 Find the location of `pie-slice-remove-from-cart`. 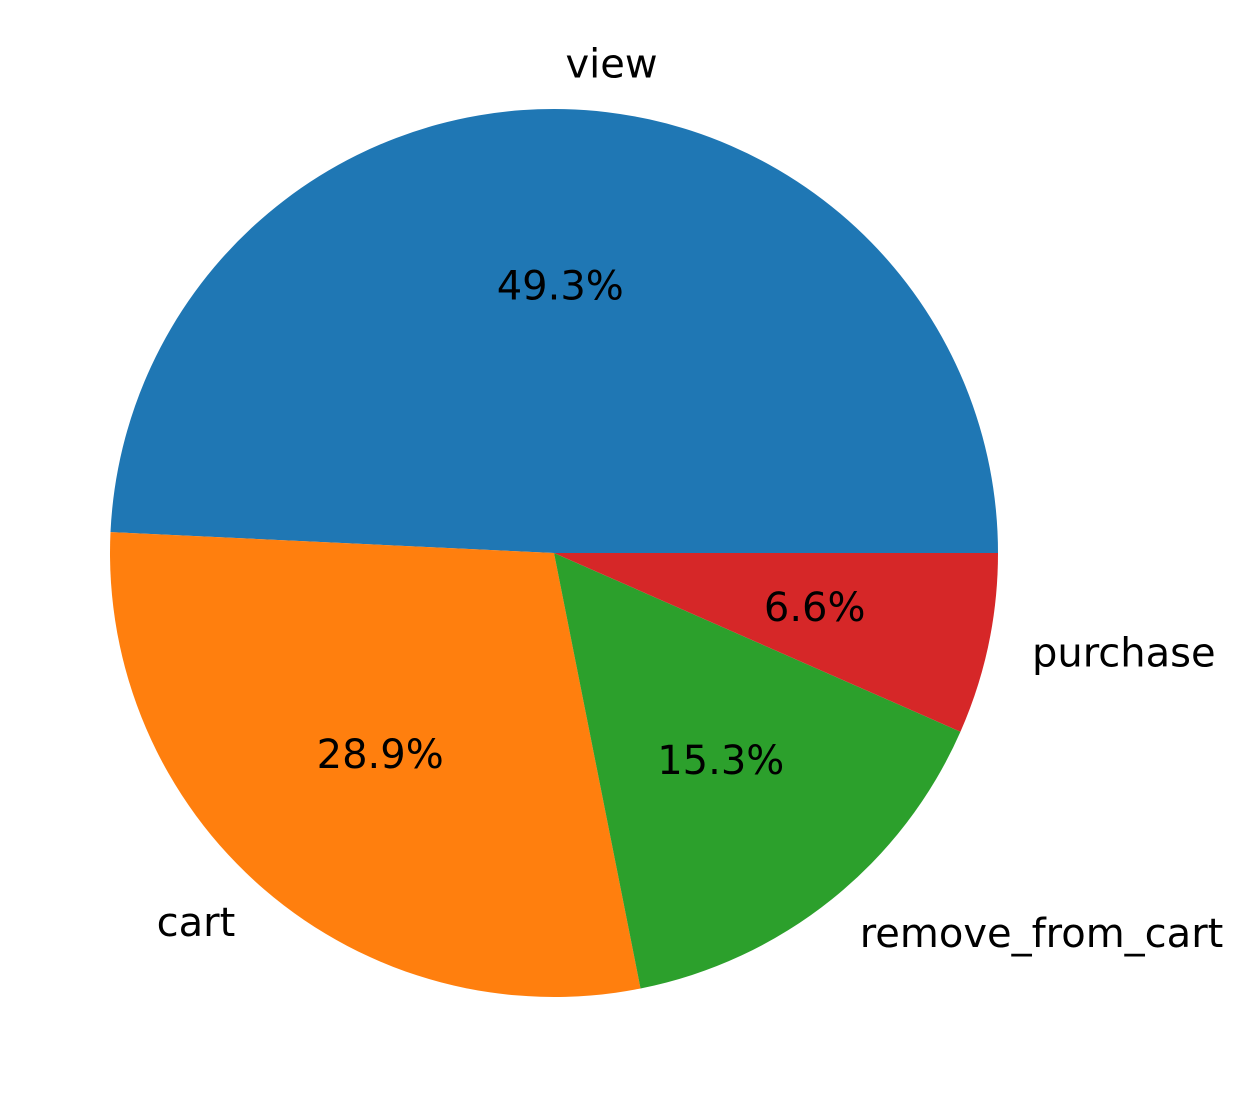

pie-slice-remove-from-cart is located at coordinates (757, 771).